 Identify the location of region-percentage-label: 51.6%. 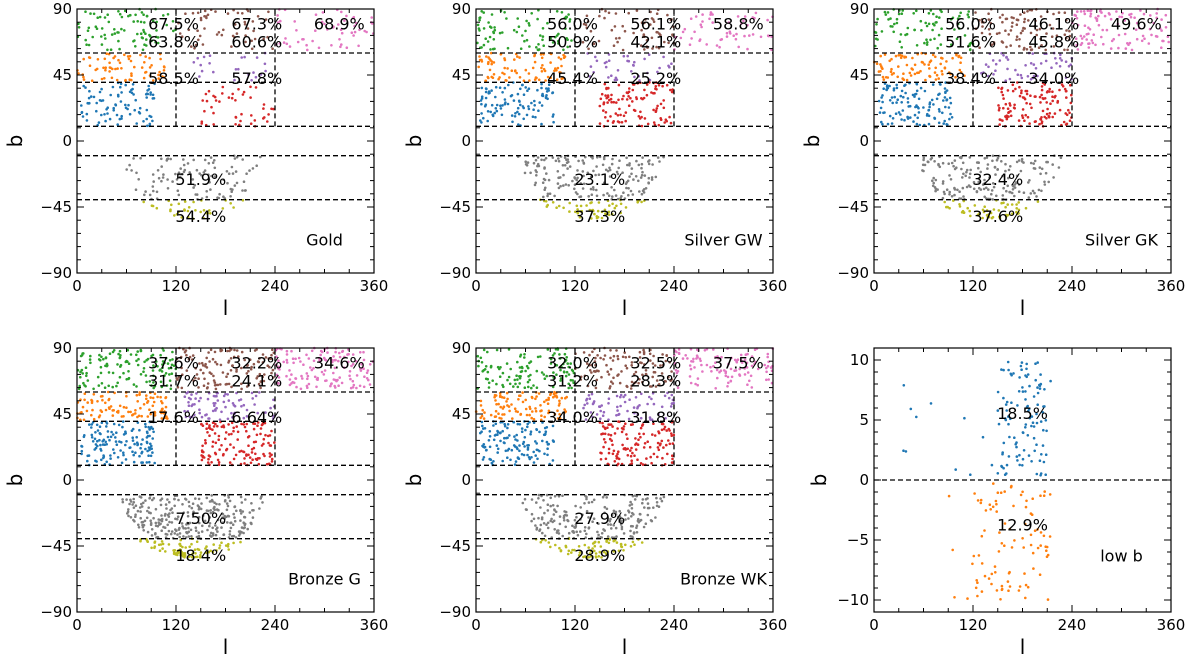
(970, 41).